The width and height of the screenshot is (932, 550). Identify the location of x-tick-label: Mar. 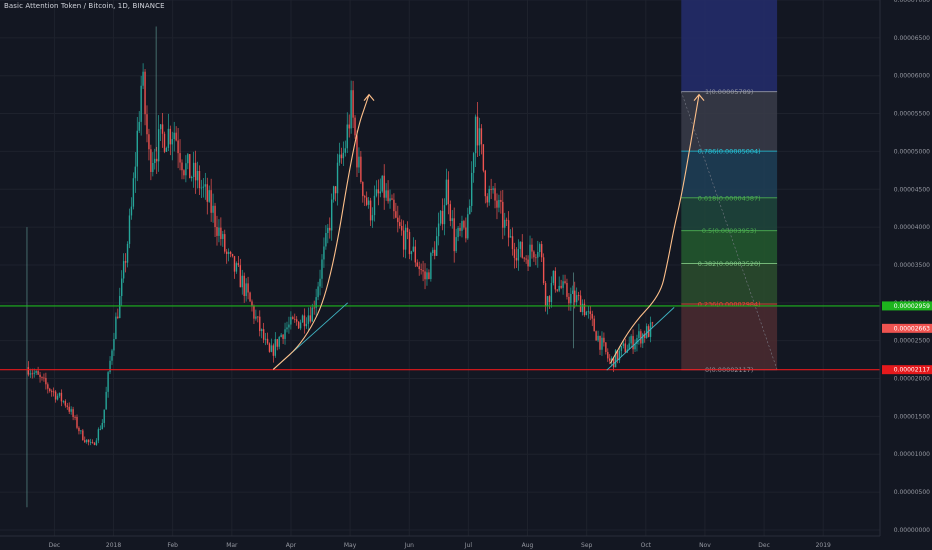
(232, 545).